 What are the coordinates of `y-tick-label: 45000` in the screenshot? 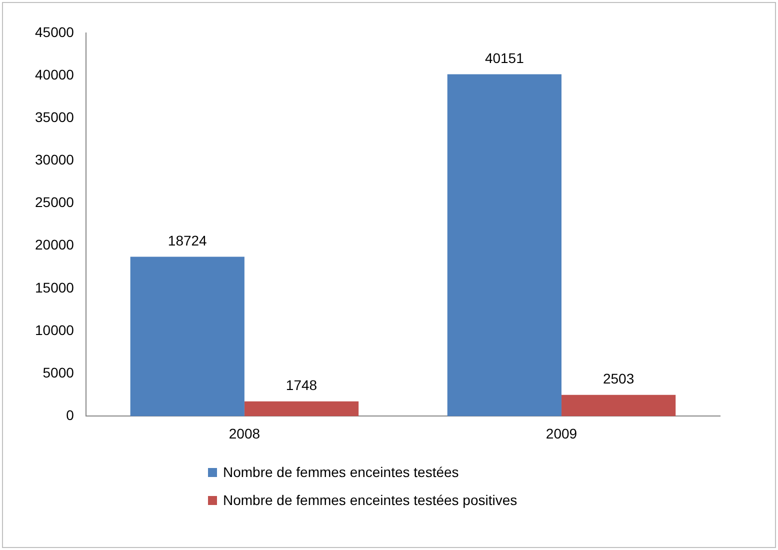 It's located at (54, 32).